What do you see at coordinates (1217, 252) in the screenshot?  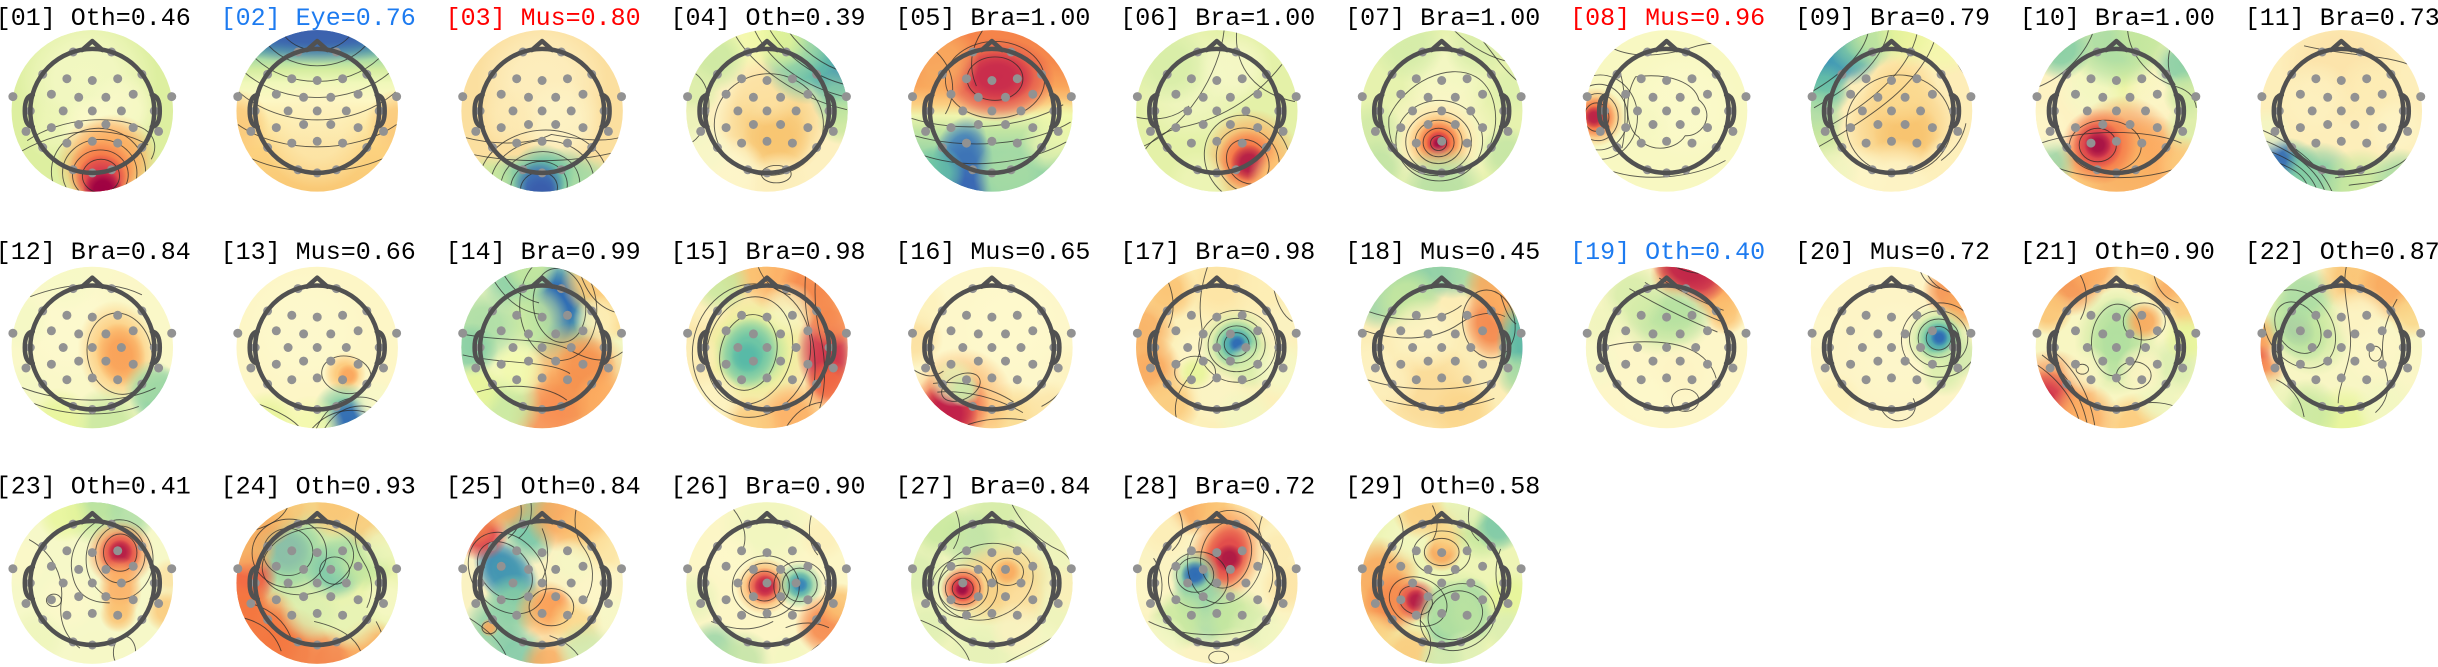 I see `svg-text: [17] Bra=0.98` at bounding box center [1217, 252].